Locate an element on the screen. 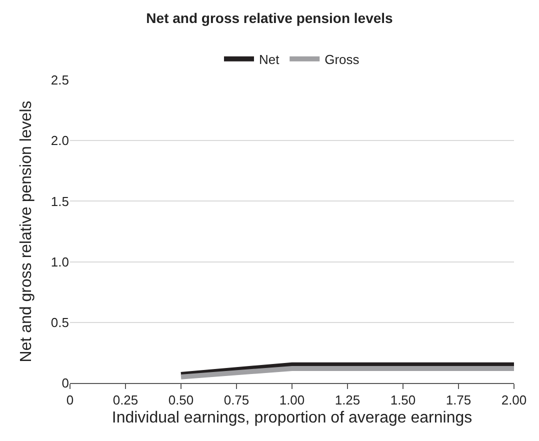  x-tick-label: 2.00 is located at coordinates (514, 400).